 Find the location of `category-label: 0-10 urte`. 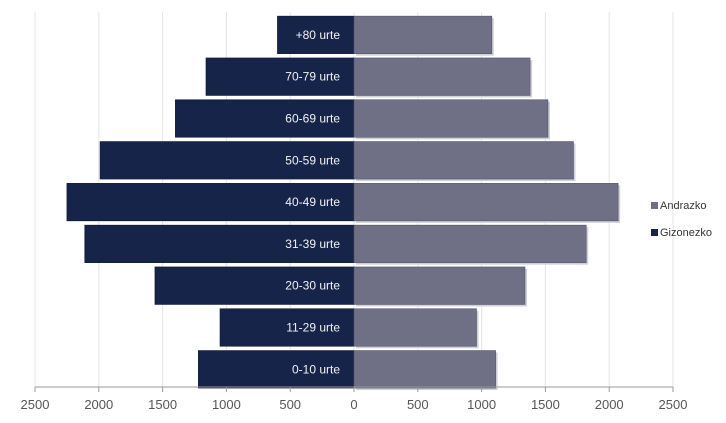

category-label: 0-10 urte is located at coordinates (316, 369).